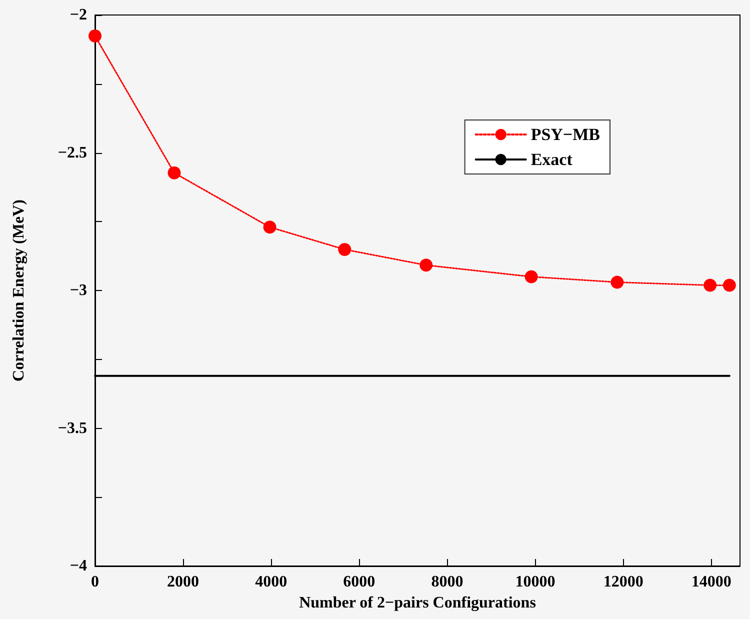  Describe the element at coordinates (271, 582) in the screenshot. I see `x-tick-label: 4000` at that location.